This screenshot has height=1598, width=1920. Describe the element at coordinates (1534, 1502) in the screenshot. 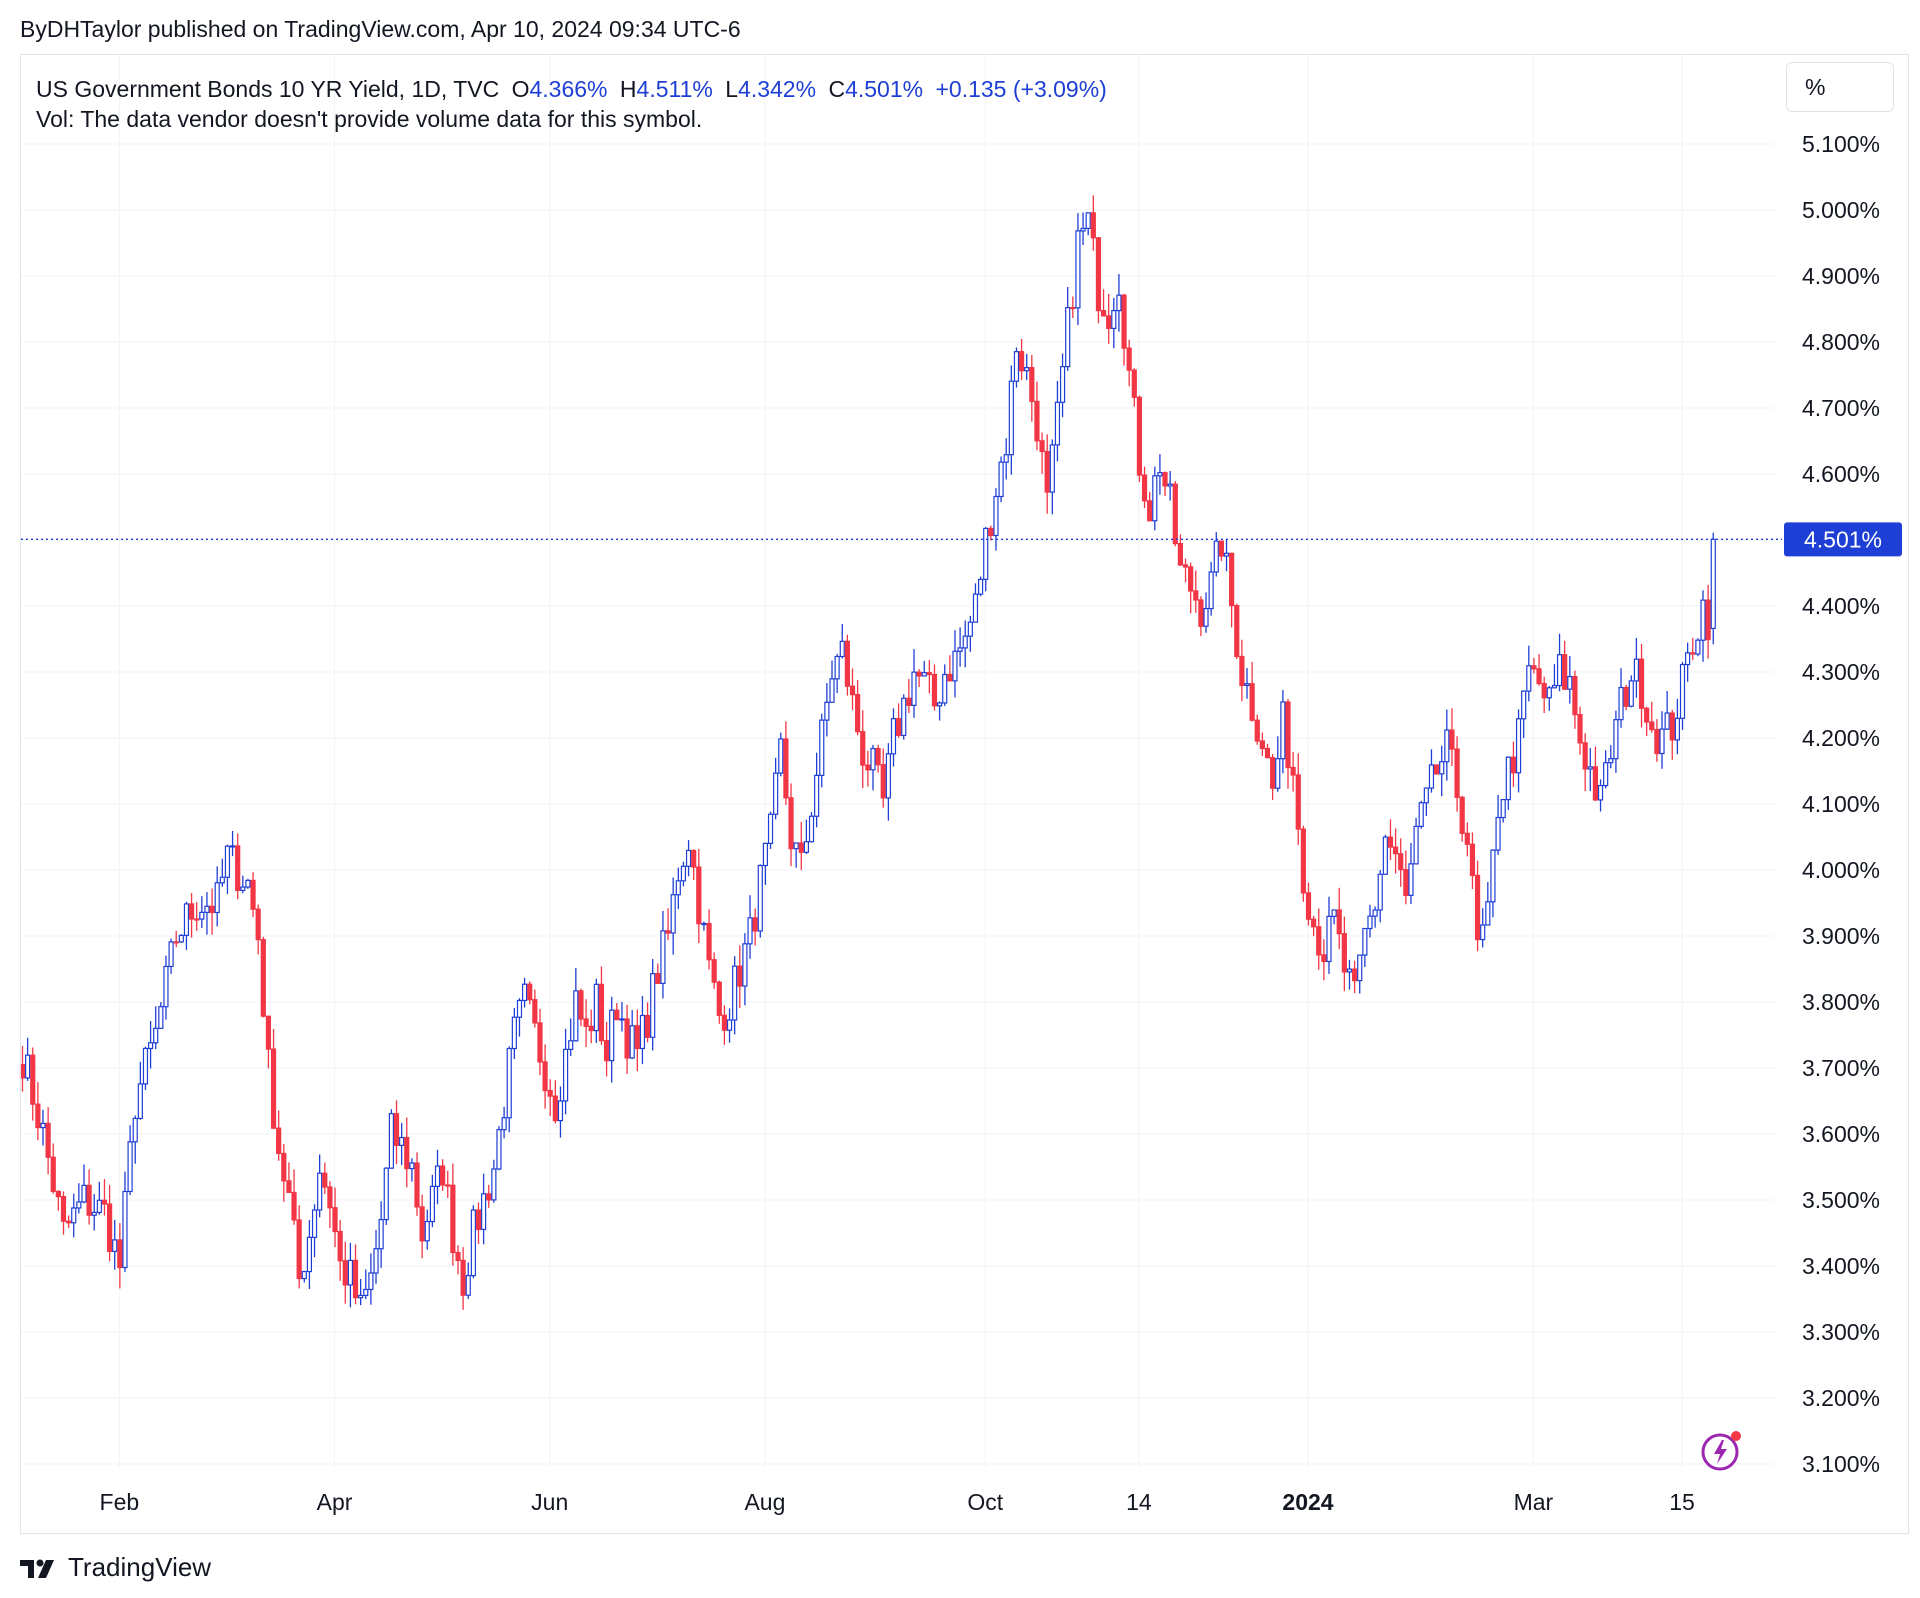

I see `x-tick-label: Mar` at that location.